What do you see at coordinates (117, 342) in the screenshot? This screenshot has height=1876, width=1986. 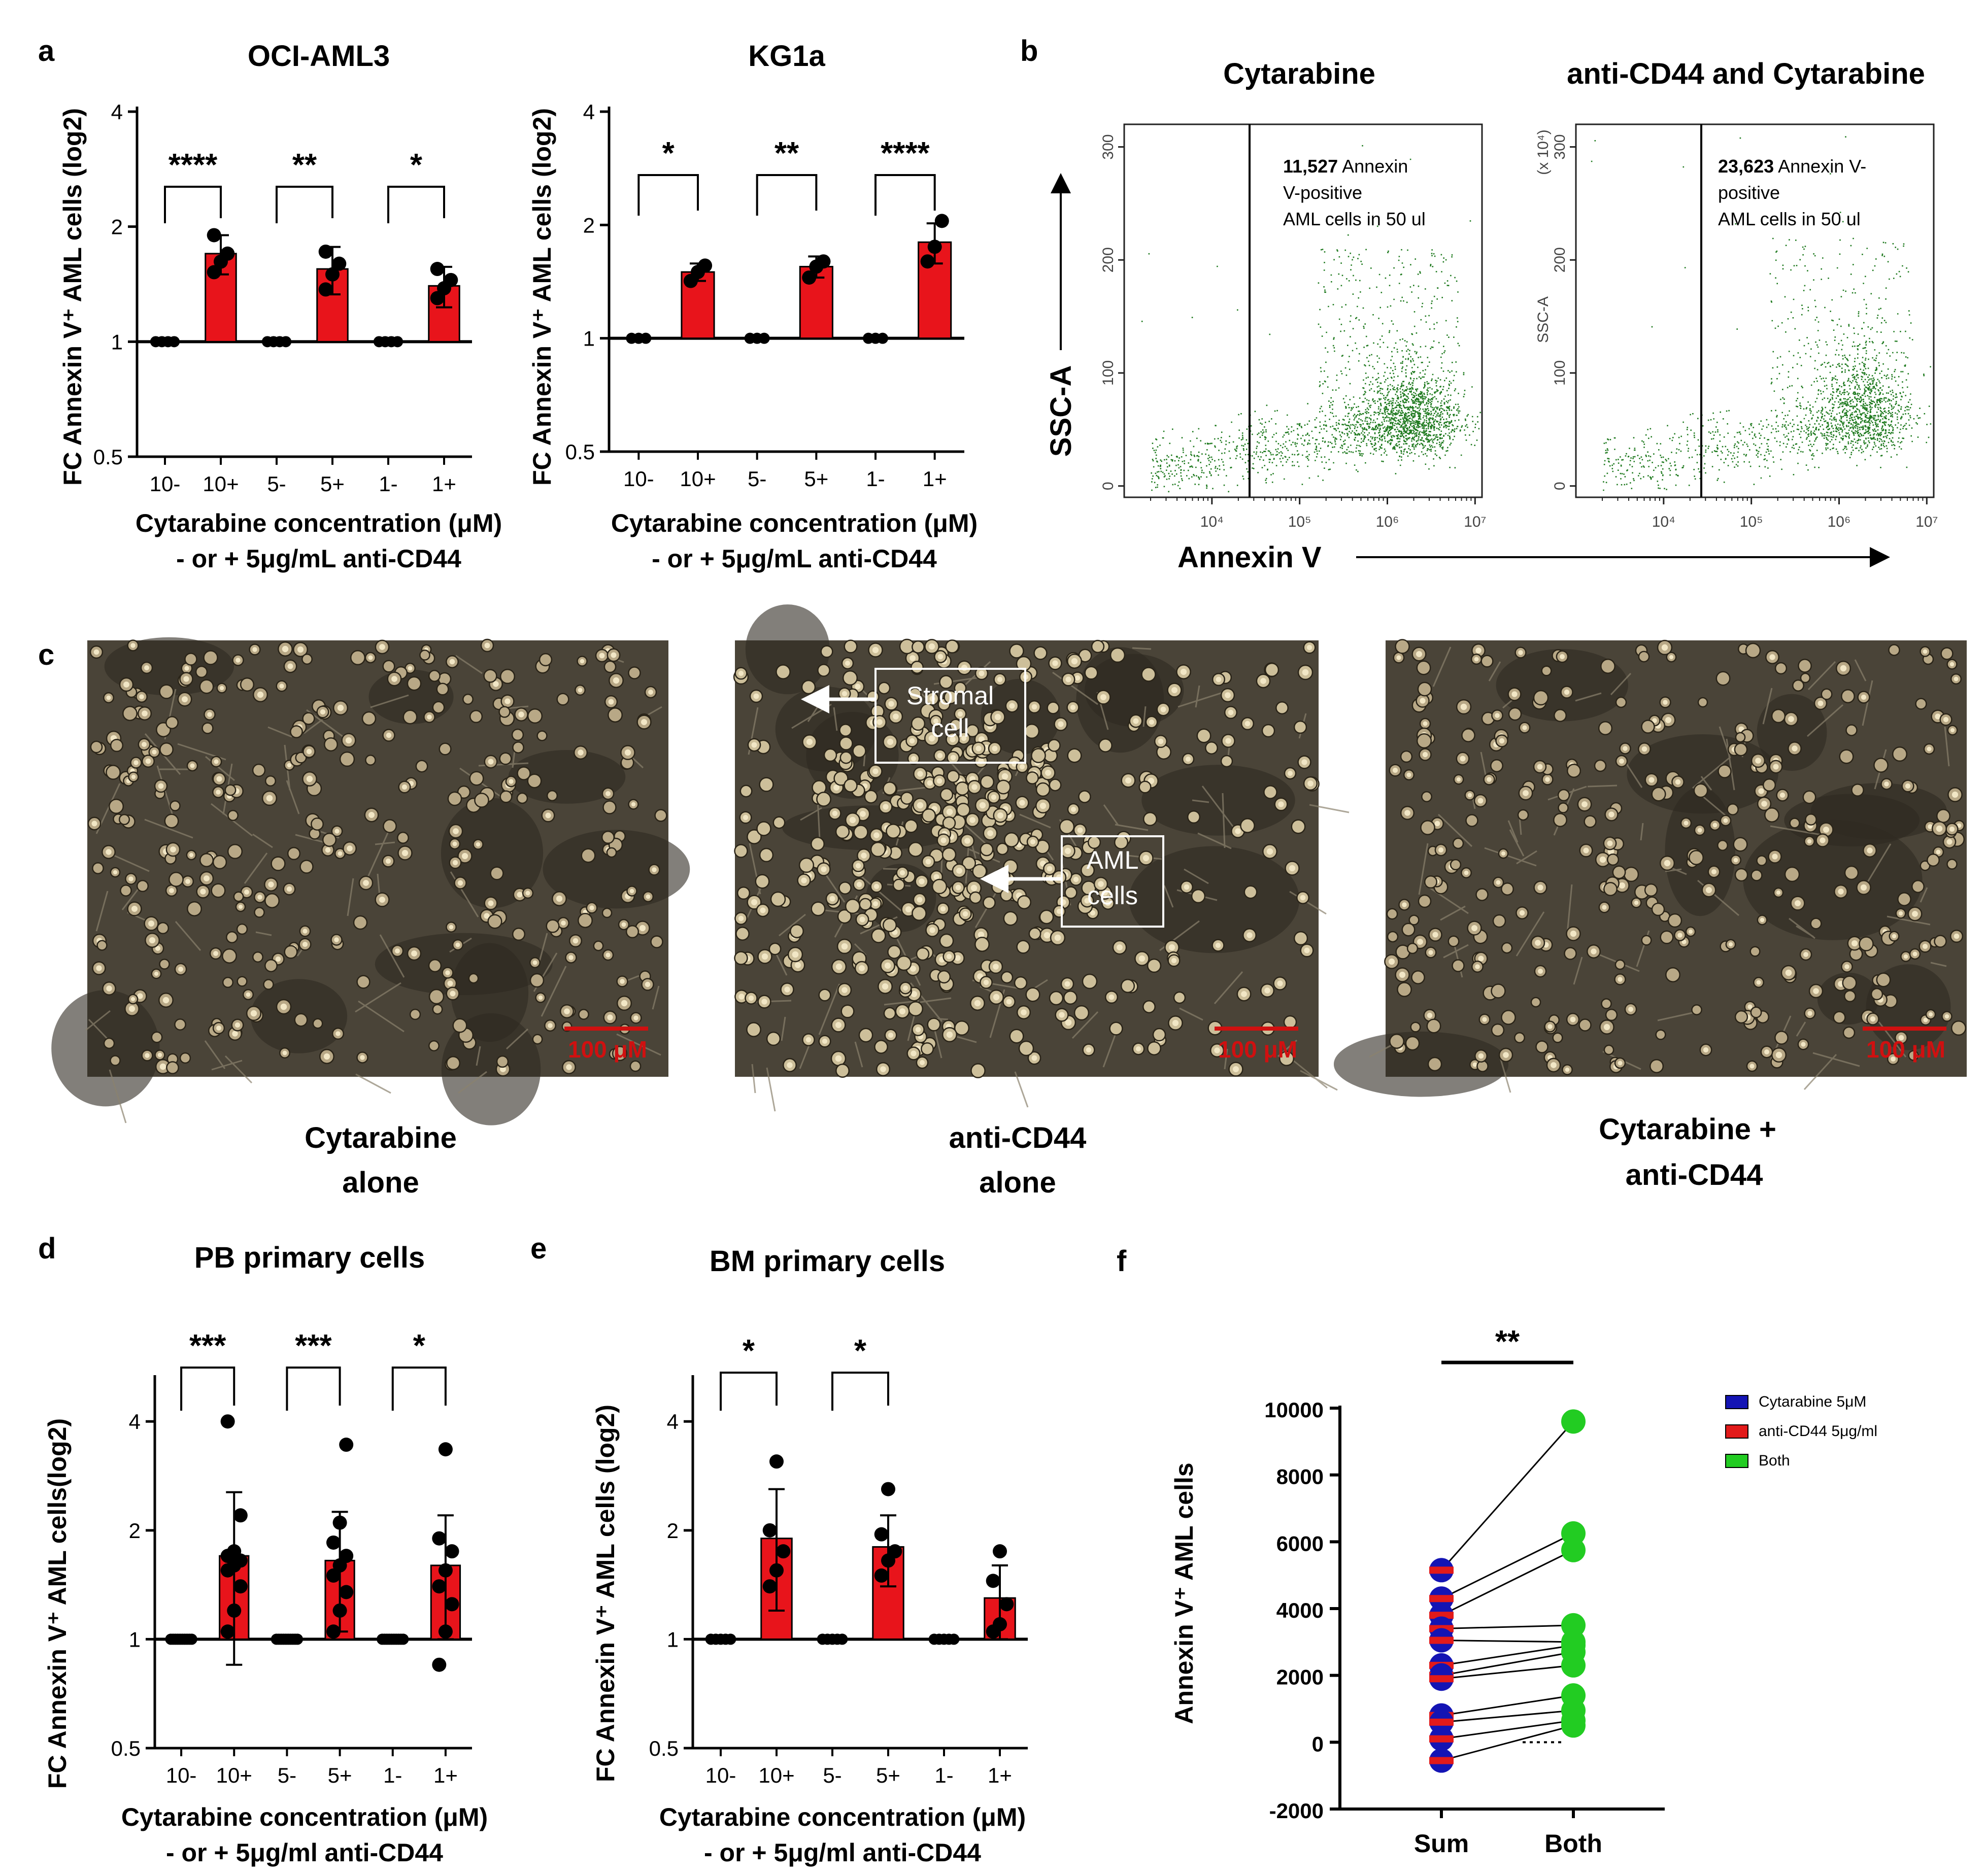 I see `y-tick-label: 1` at bounding box center [117, 342].